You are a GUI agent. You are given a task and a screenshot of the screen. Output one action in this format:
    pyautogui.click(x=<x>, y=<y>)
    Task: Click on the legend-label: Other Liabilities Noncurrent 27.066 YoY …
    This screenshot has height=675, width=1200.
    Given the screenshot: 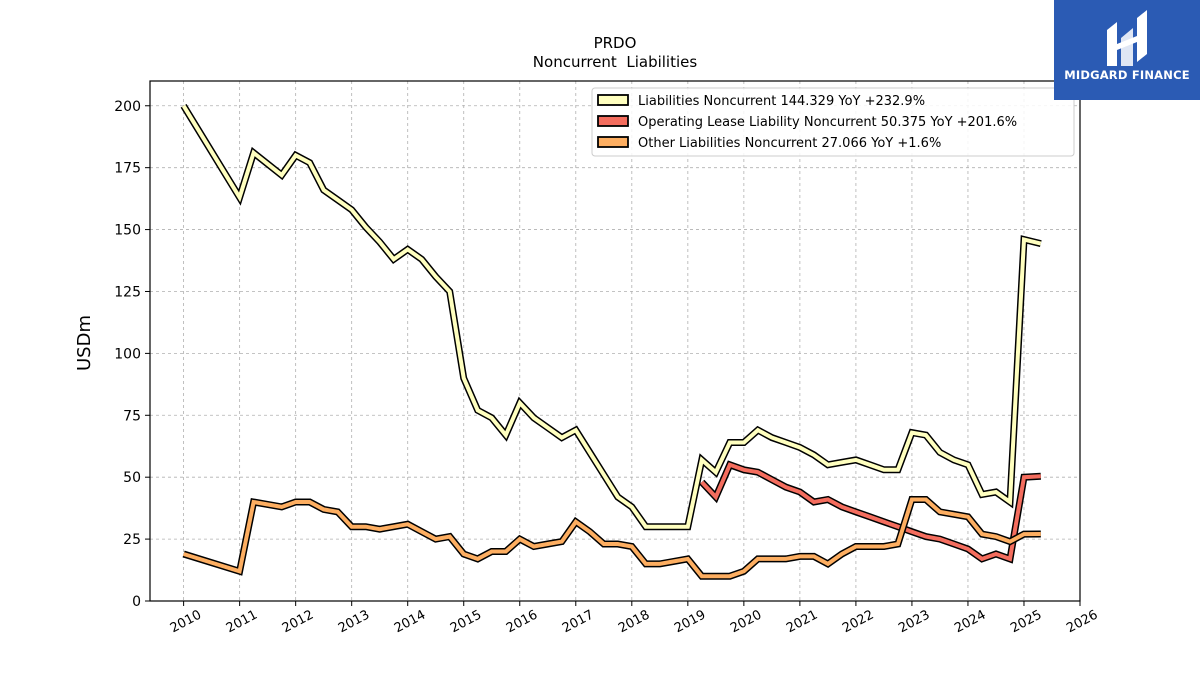 What is the action you would take?
    pyautogui.click(x=789, y=143)
    